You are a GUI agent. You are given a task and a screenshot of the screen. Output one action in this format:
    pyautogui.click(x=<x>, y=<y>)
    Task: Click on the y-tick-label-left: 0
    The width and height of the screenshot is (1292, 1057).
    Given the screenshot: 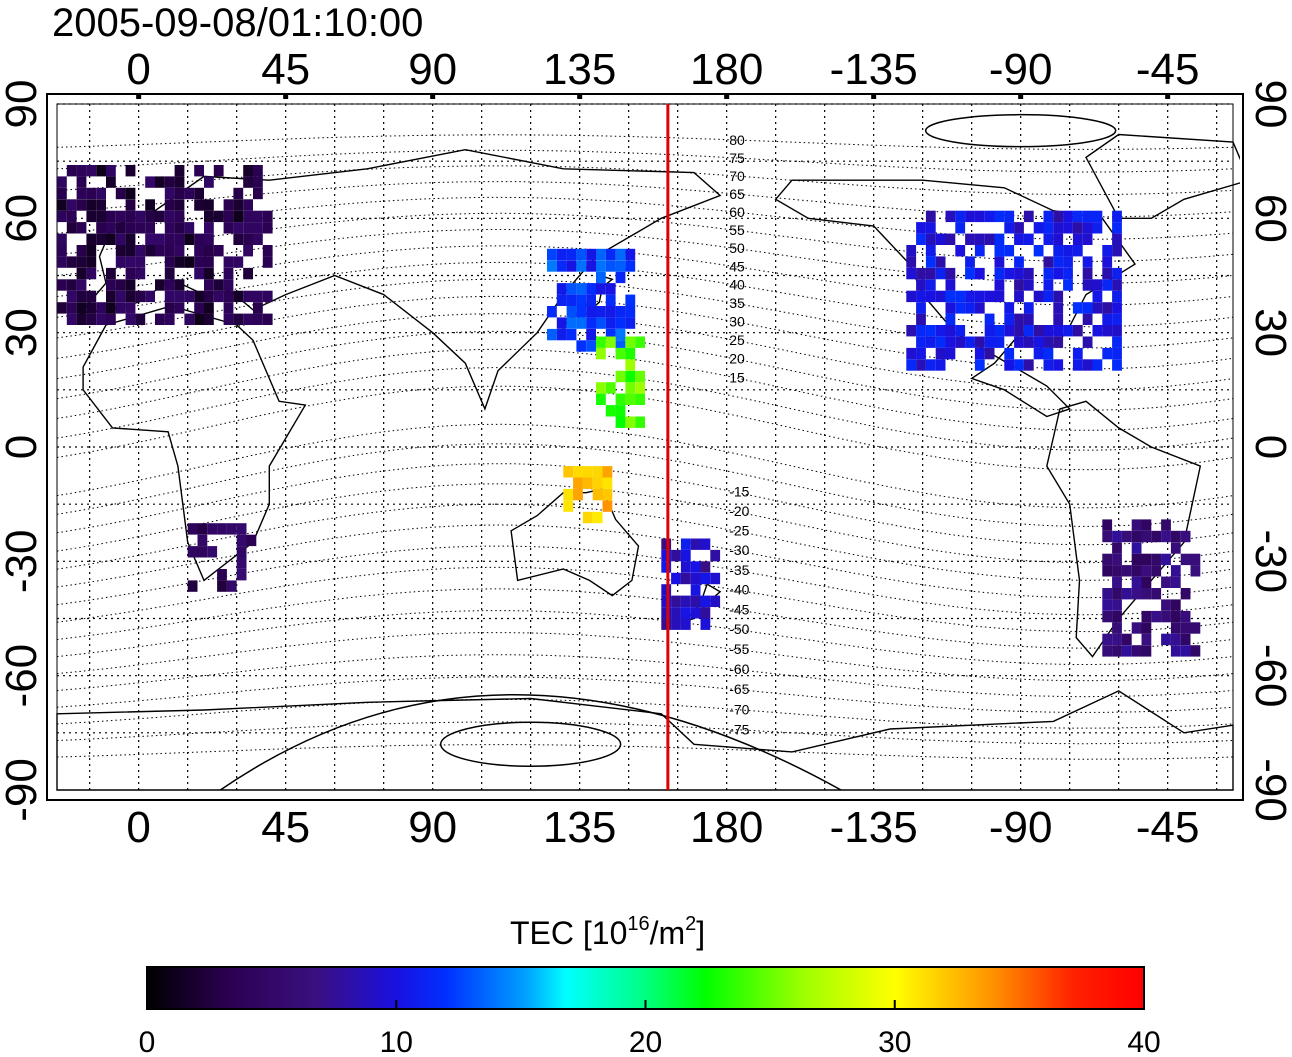 What is the action you would take?
    pyautogui.click(x=23, y=447)
    